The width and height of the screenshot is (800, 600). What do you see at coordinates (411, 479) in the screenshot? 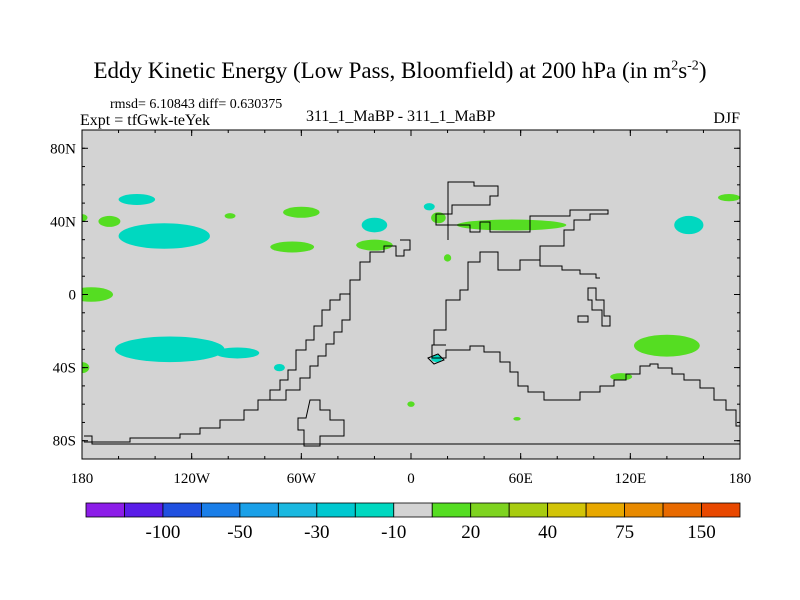
I see `x-tick-label: 0` at bounding box center [411, 479].